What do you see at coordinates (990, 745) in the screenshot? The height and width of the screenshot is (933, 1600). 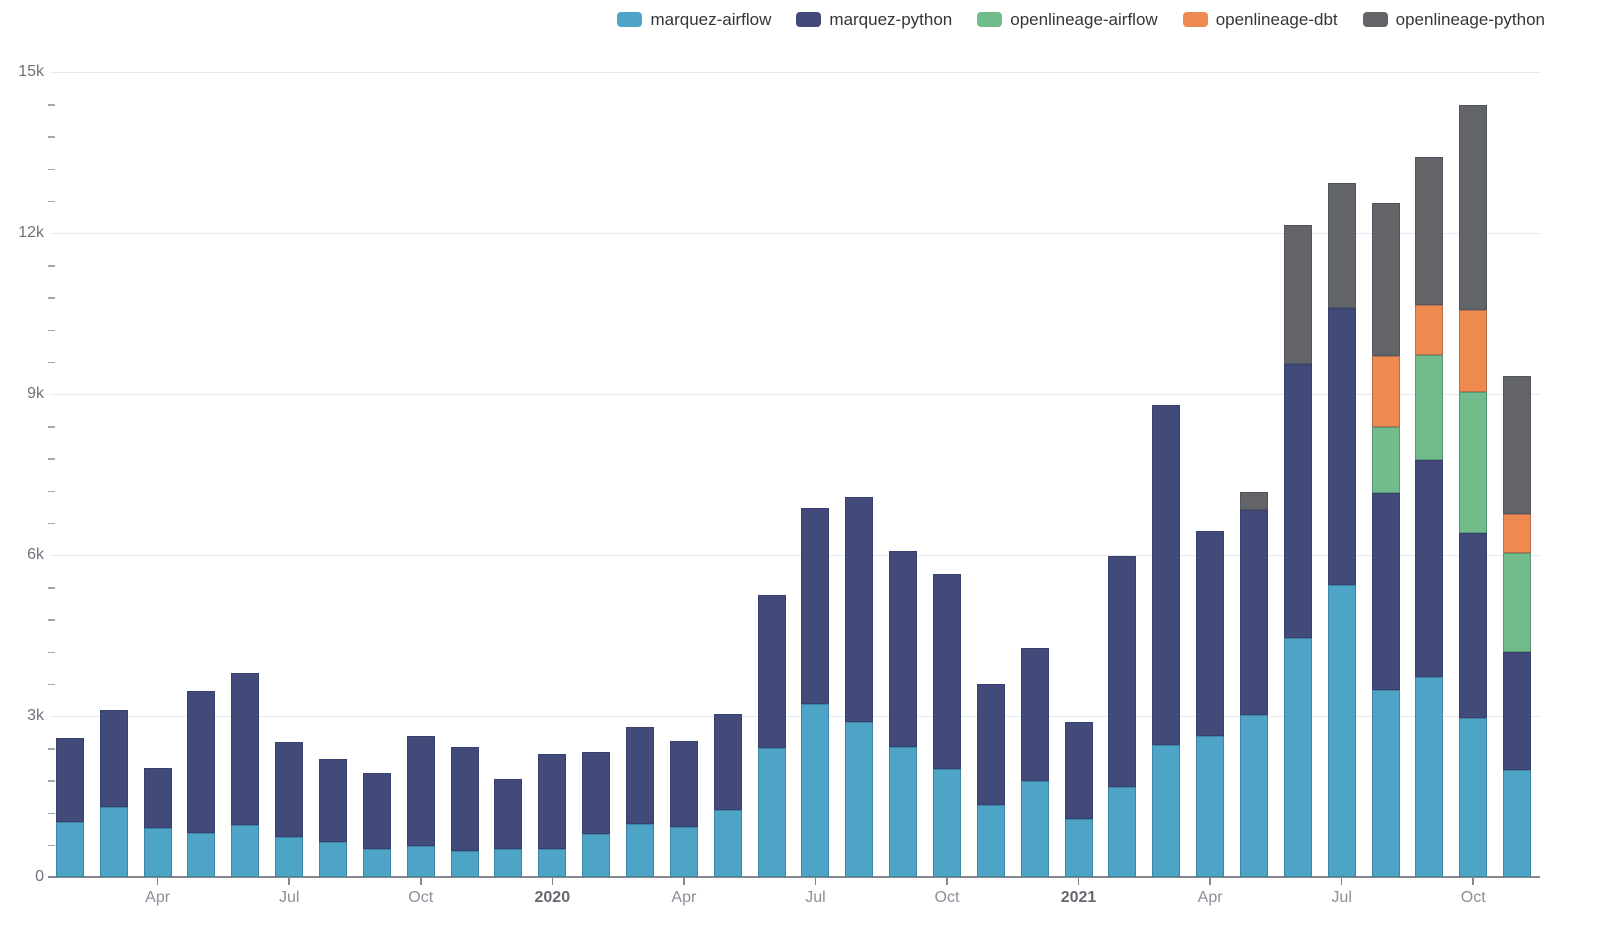 I see `bar-2020-11-marquez-python` at bounding box center [990, 745].